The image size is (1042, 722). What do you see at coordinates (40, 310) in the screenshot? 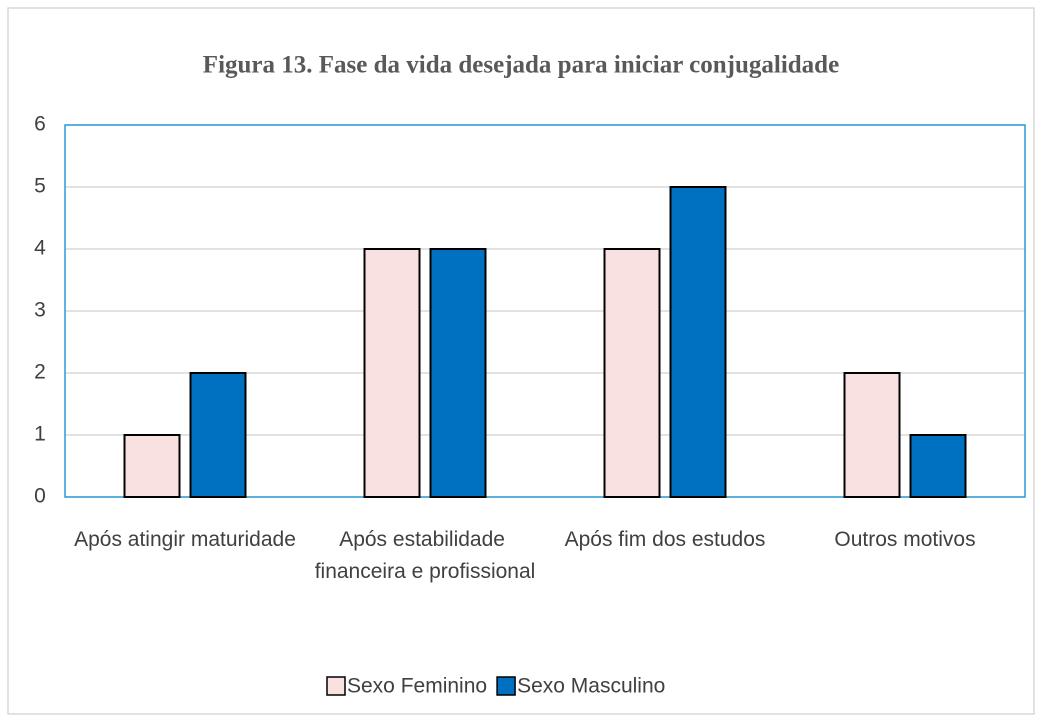
I see `y-tick-label: 3` at bounding box center [40, 310].